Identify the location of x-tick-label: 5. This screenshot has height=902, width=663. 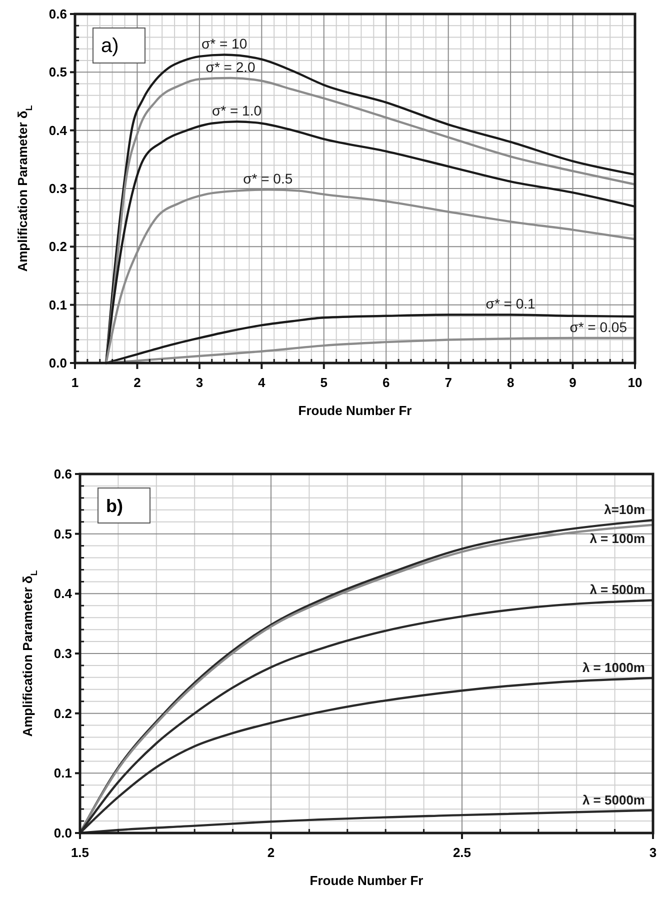
(324, 382).